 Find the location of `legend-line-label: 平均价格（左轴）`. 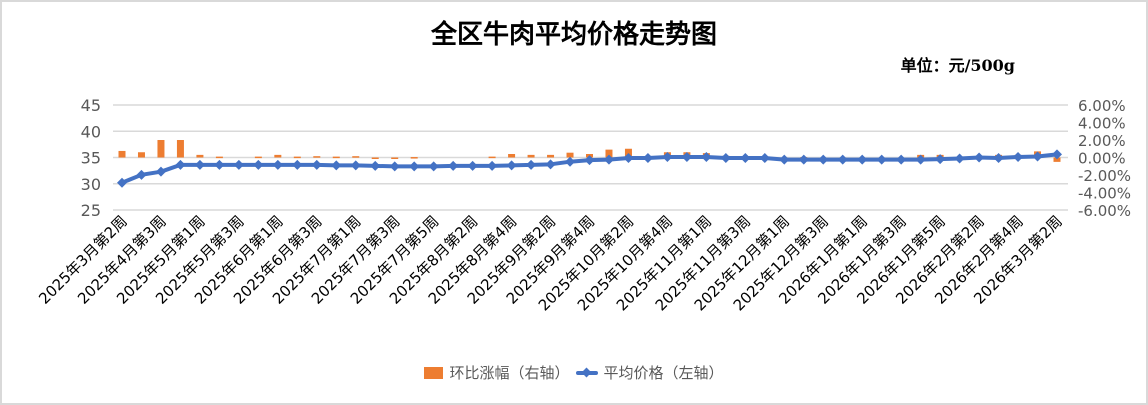

legend-line-label: 平均价格（左轴） is located at coordinates (663, 373).